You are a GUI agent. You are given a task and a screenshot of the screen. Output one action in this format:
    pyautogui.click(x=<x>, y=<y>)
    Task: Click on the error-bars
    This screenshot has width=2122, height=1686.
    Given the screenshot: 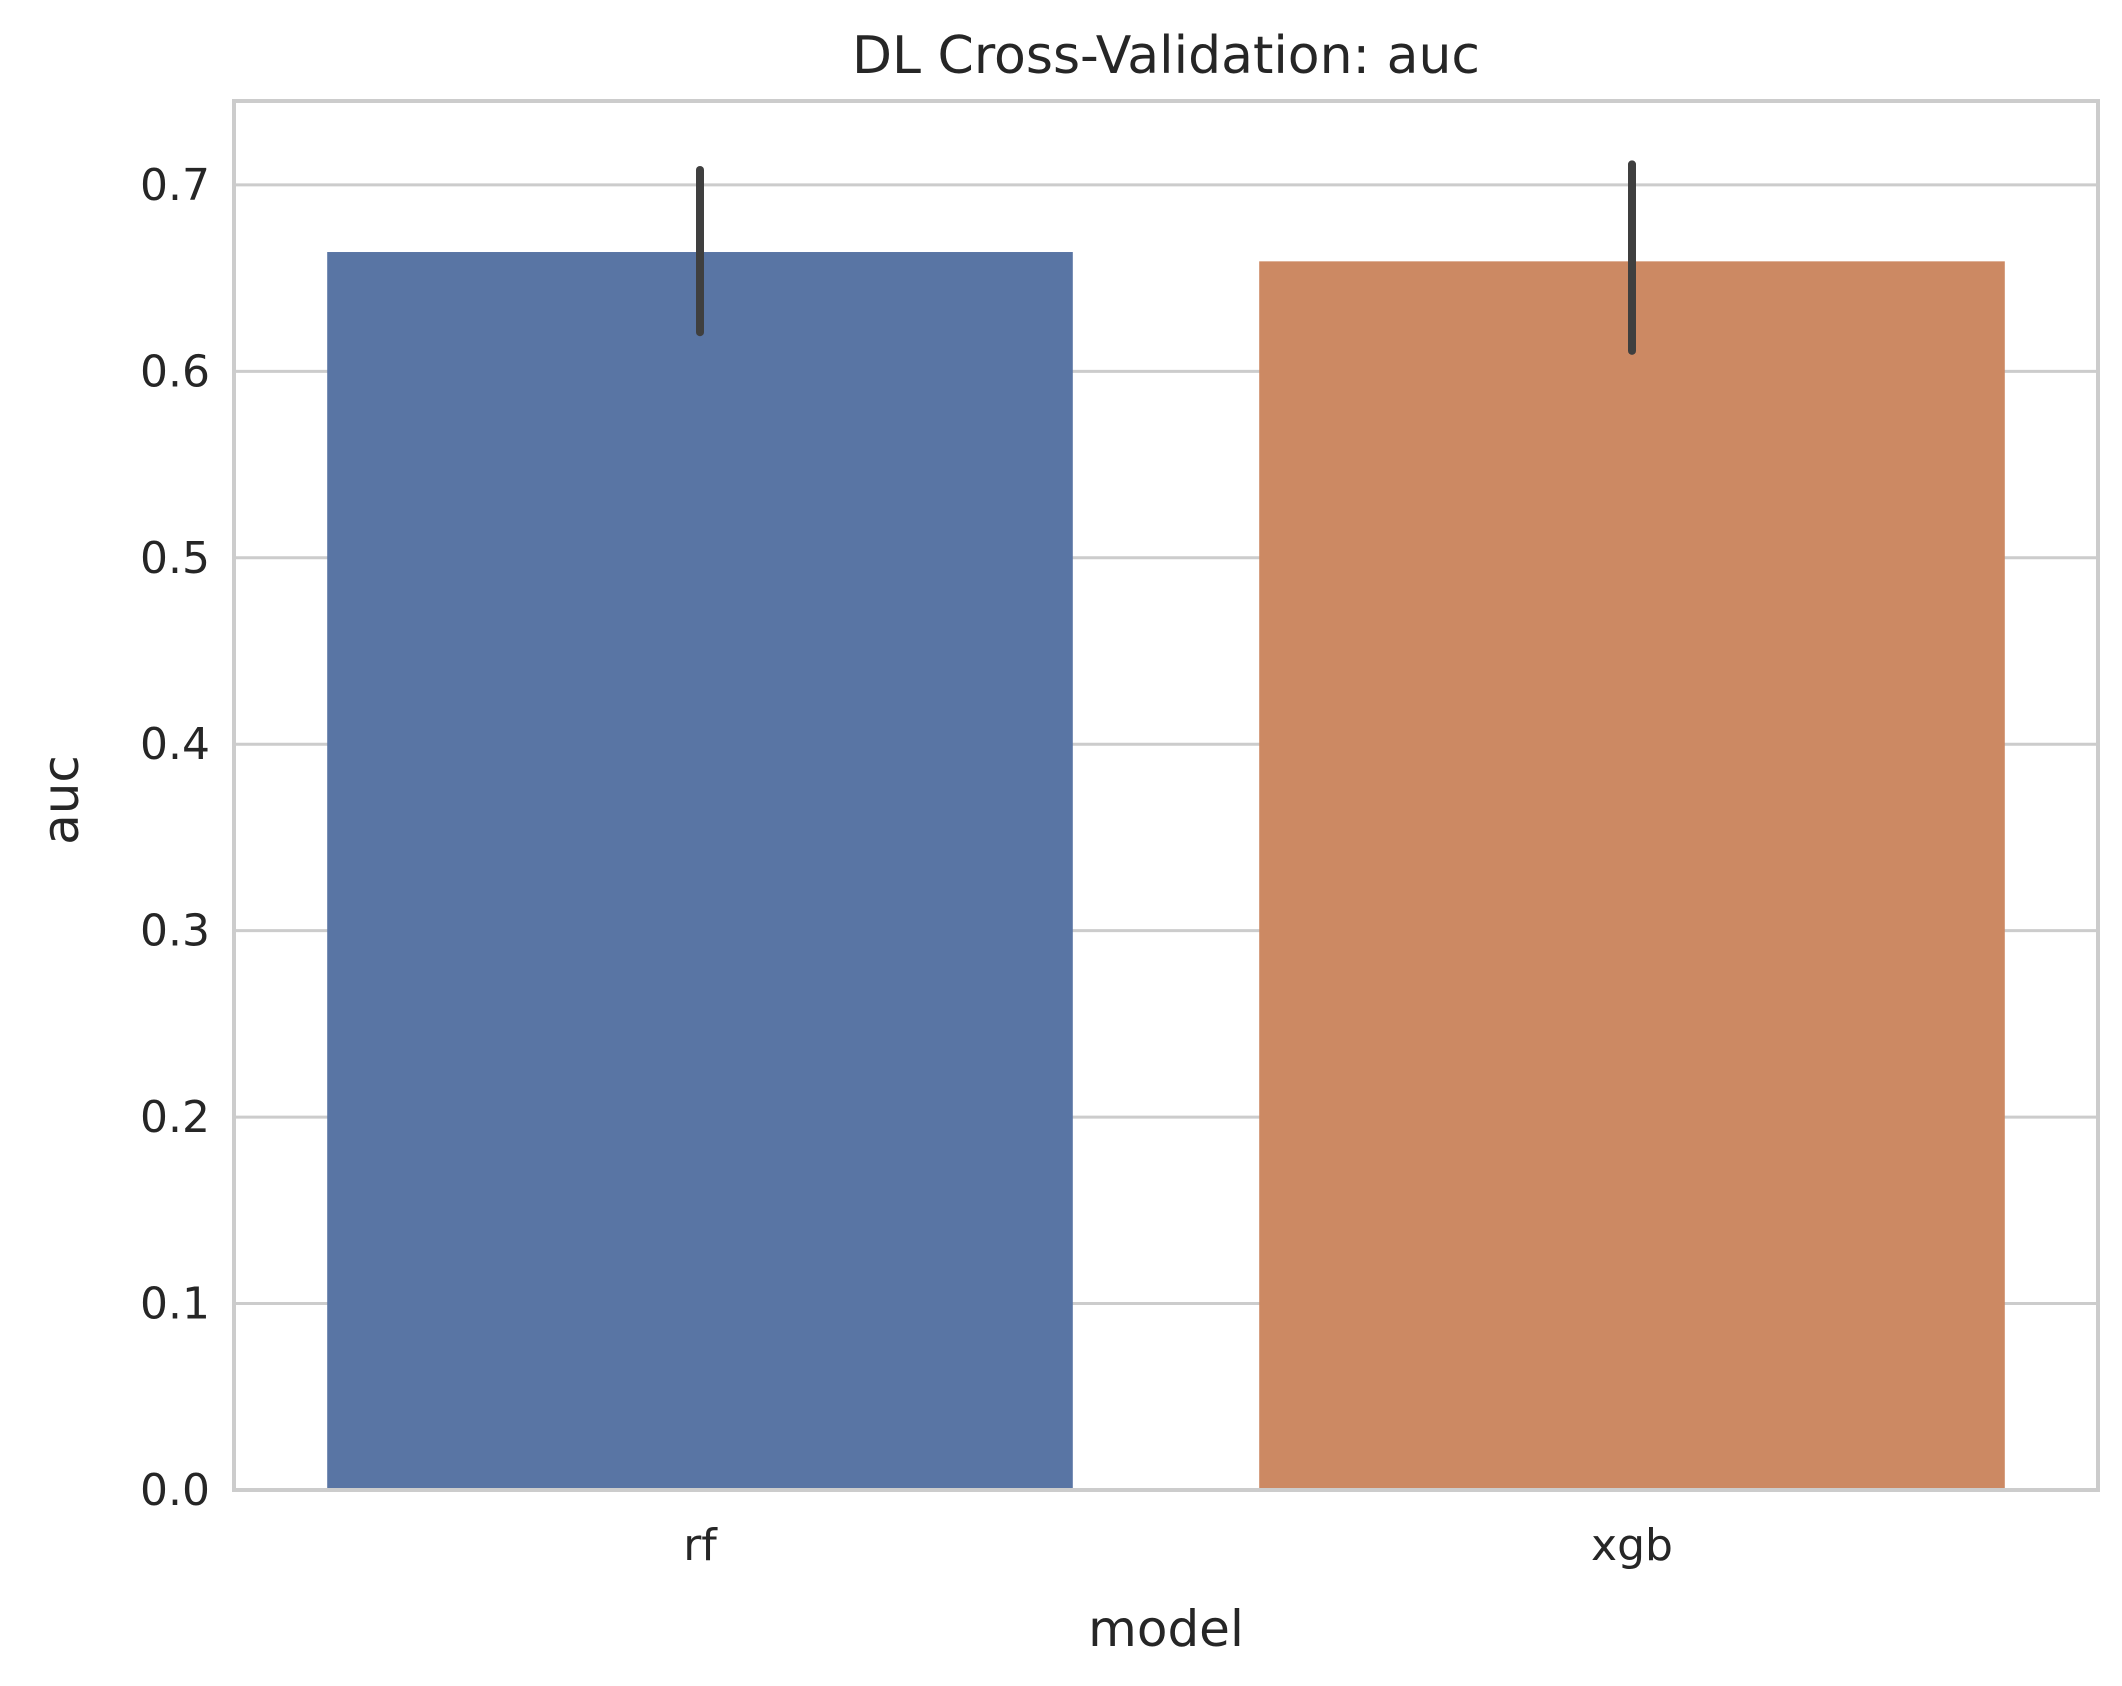 What is the action you would take?
    pyautogui.click(x=1166, y=257)
    